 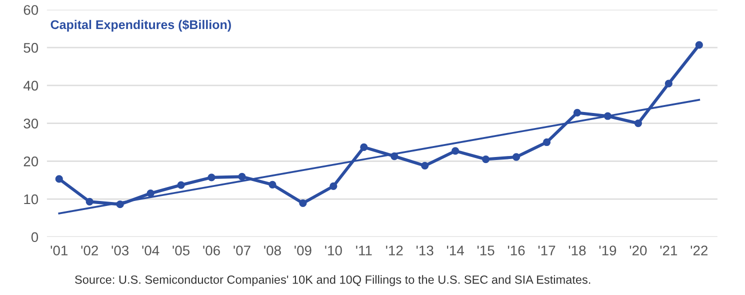 What do you see at coordinates (364, 251) in the screenshot?
I see `x-tick-label: '11` at bounding box center [364, 251].